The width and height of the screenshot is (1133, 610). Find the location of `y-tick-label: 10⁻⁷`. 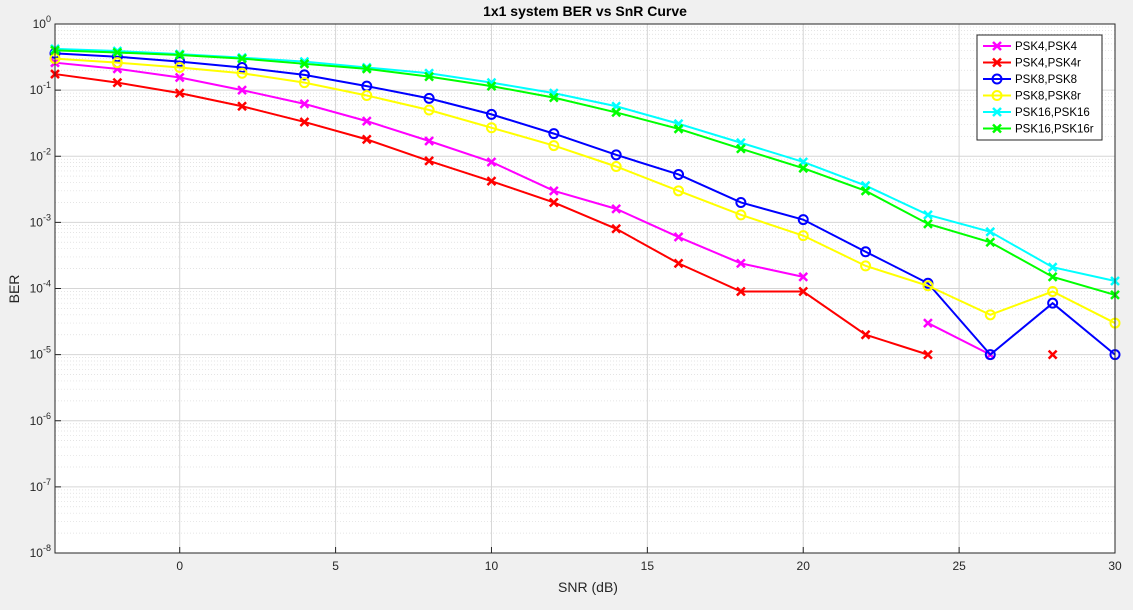

y-tick-label: 10⁻⁷ is located at coordinates (40, 485).